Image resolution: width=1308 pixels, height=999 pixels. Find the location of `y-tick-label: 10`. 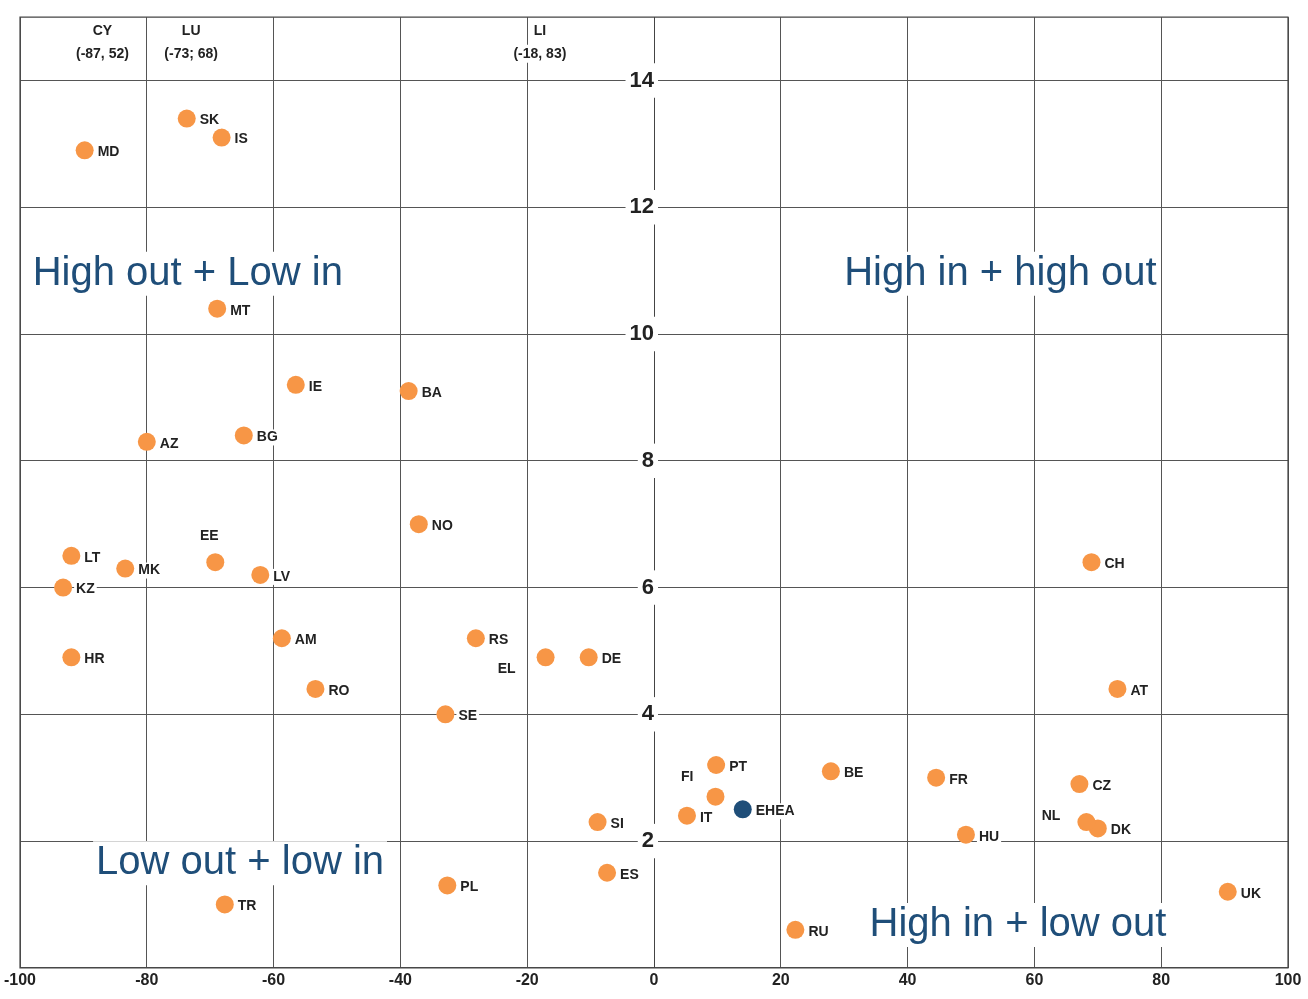

y-tick-label: 10 is located at coordinates (641, 333).